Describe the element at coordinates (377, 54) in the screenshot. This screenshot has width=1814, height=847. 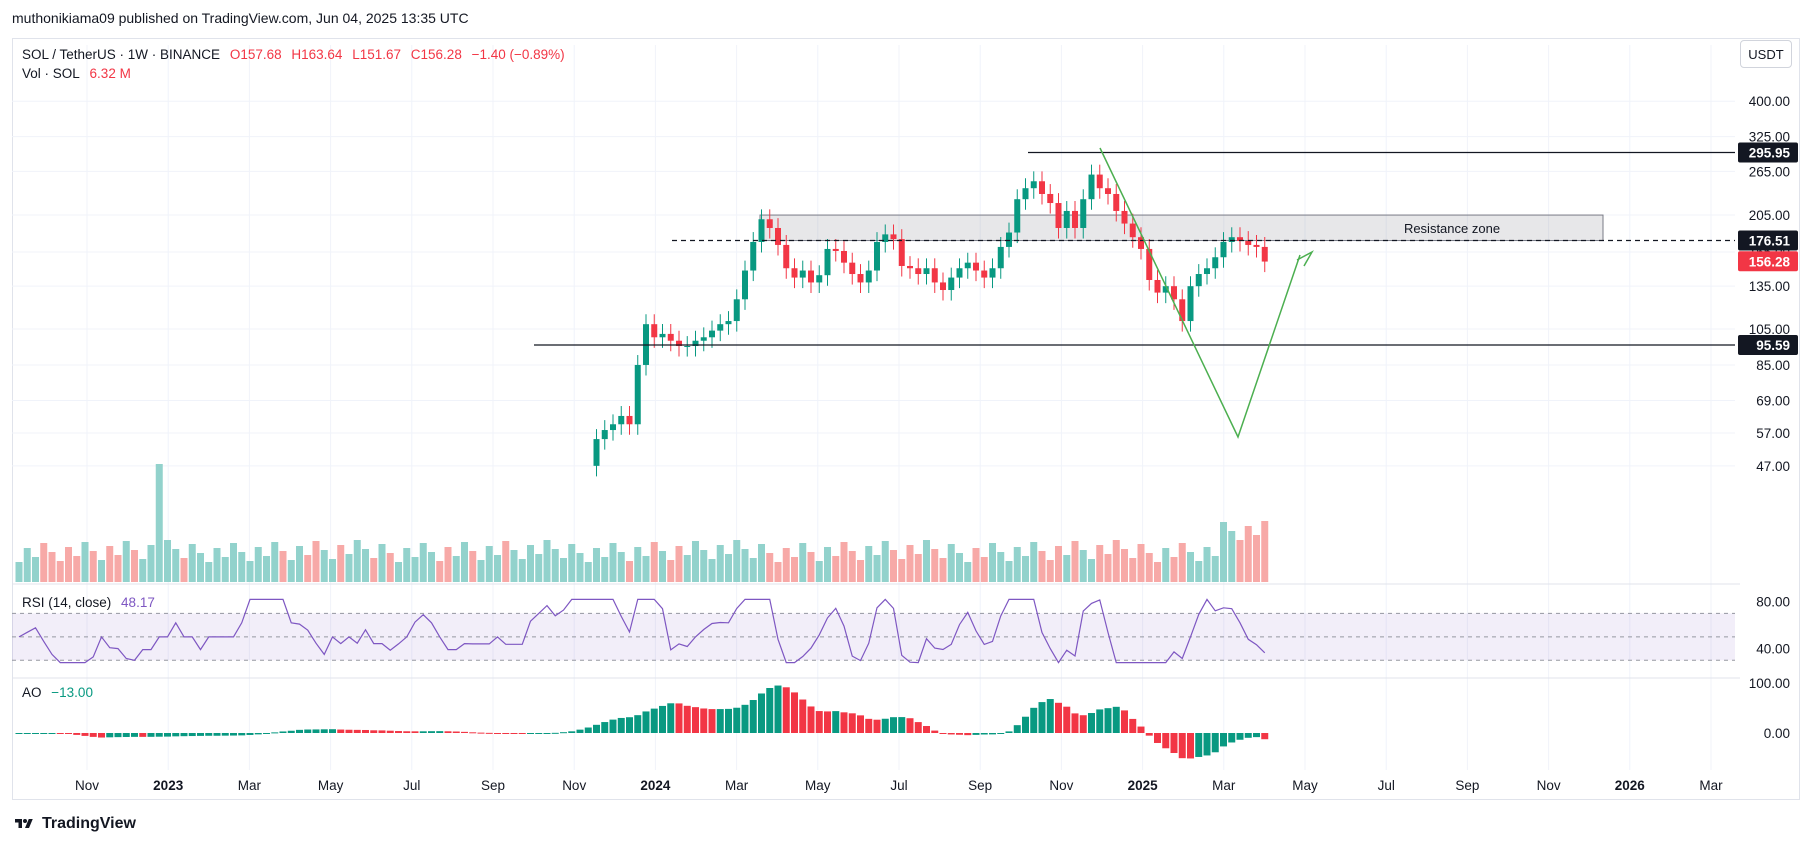
I see `low-value: L151.67` at that location.